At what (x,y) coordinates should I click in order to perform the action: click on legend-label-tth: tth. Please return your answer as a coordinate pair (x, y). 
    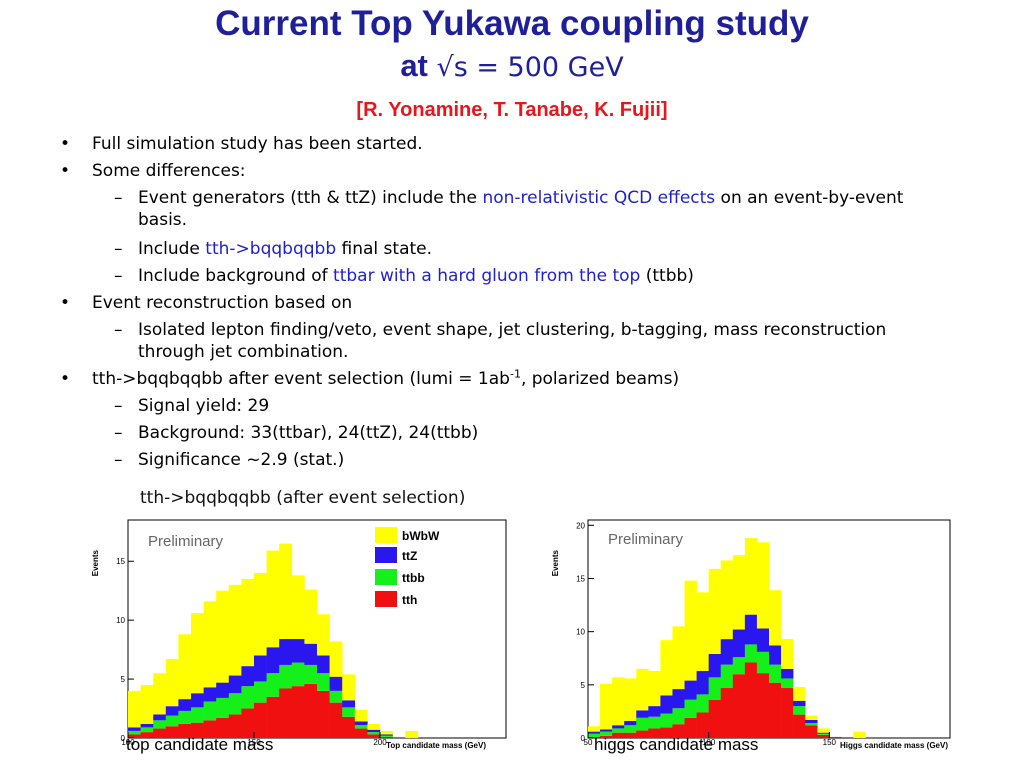
    Looking at the image, I should click on (409, 600).